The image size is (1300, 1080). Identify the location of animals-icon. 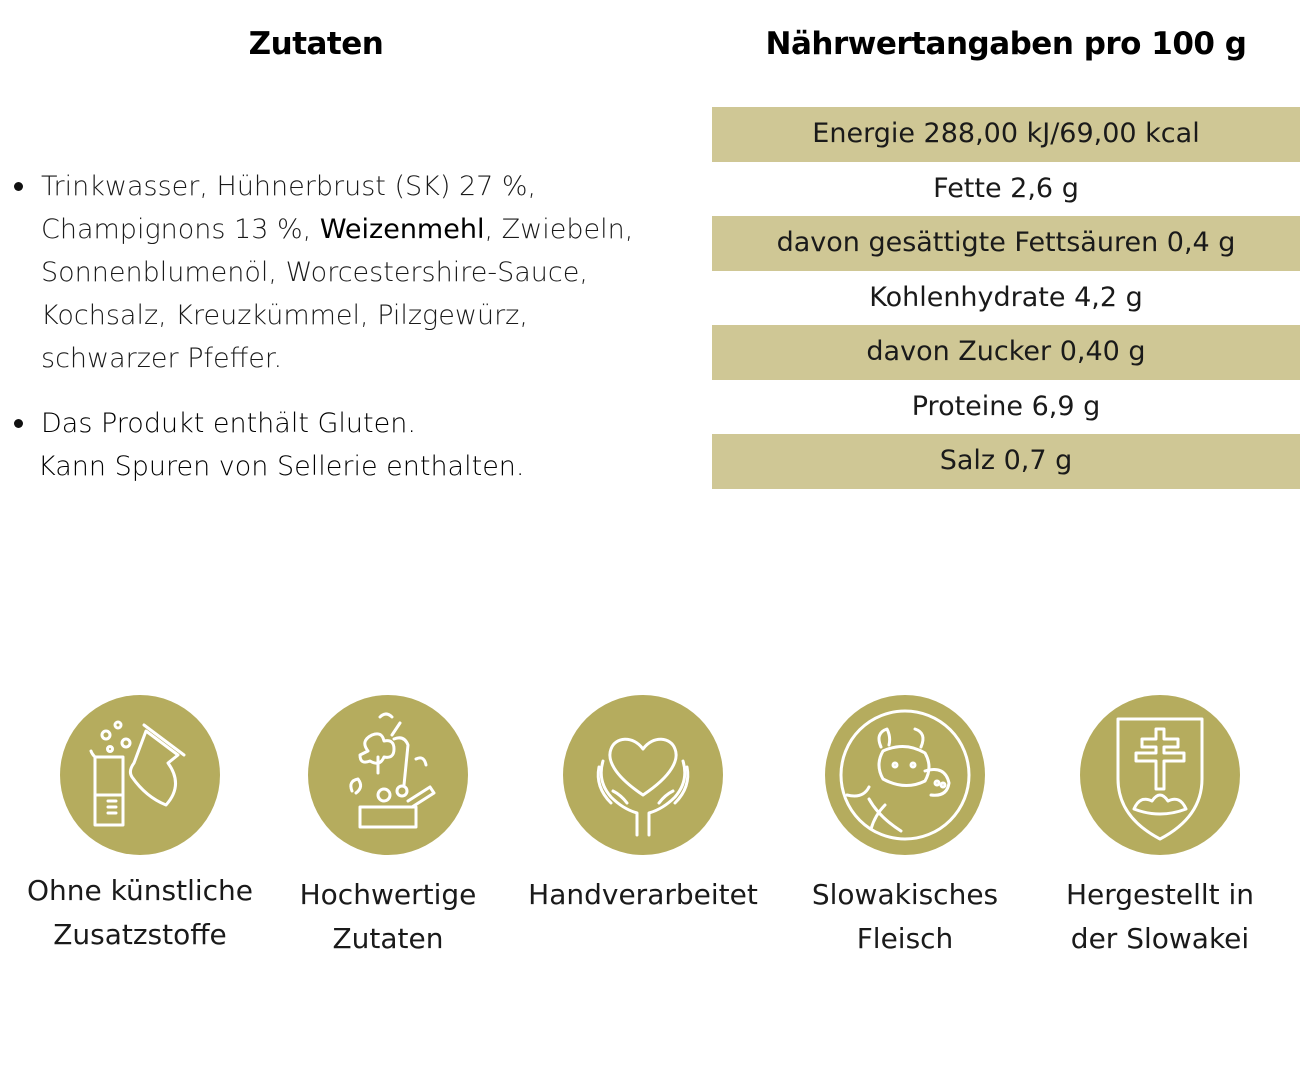
(905, 775).